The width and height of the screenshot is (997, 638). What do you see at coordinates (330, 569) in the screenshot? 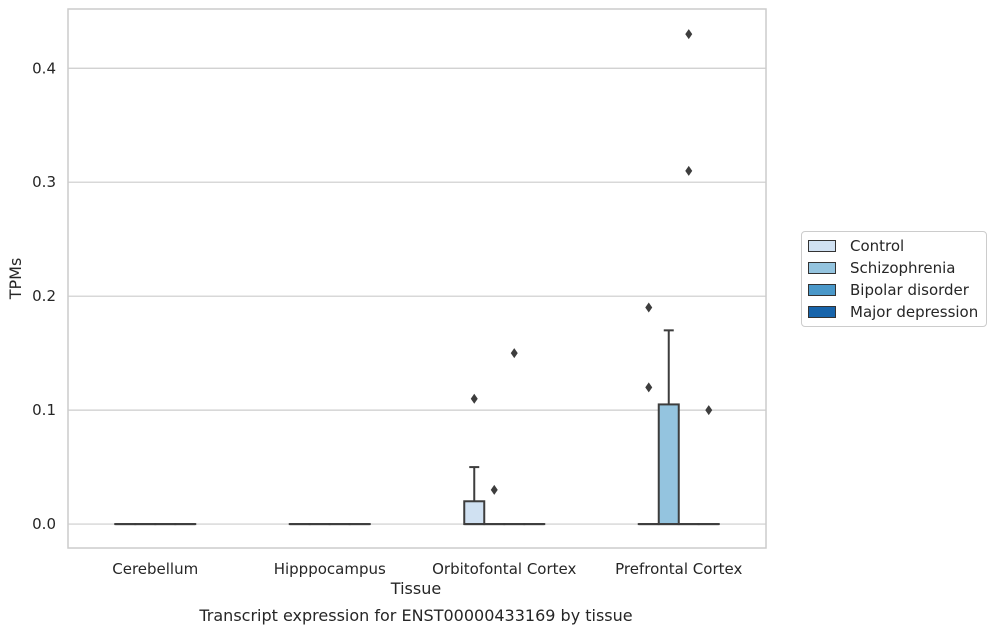
I see `x-tick-label-hipppocampus: Hipppocampus` at bounding box center [330, 569].